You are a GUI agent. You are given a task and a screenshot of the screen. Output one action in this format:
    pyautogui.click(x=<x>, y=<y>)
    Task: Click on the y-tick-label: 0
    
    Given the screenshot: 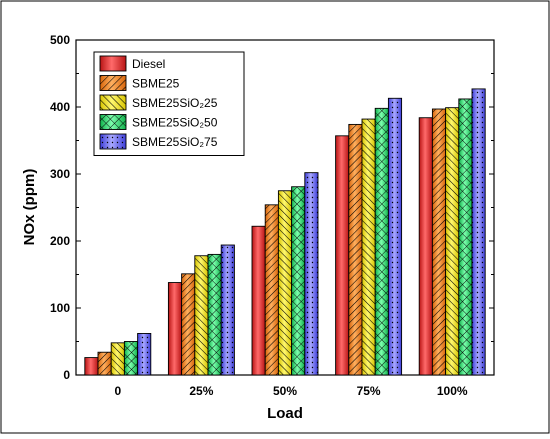 What is the action you would take?
    pyautogui.click(x=66, y=375)
    